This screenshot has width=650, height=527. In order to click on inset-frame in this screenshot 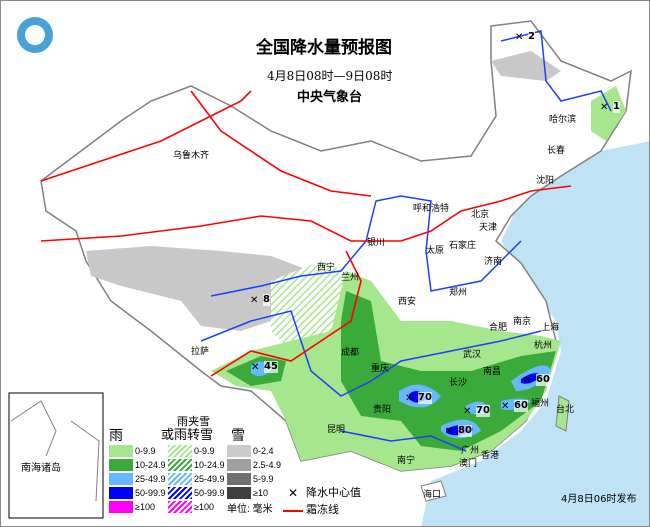, I will do `click(56, 455)`.